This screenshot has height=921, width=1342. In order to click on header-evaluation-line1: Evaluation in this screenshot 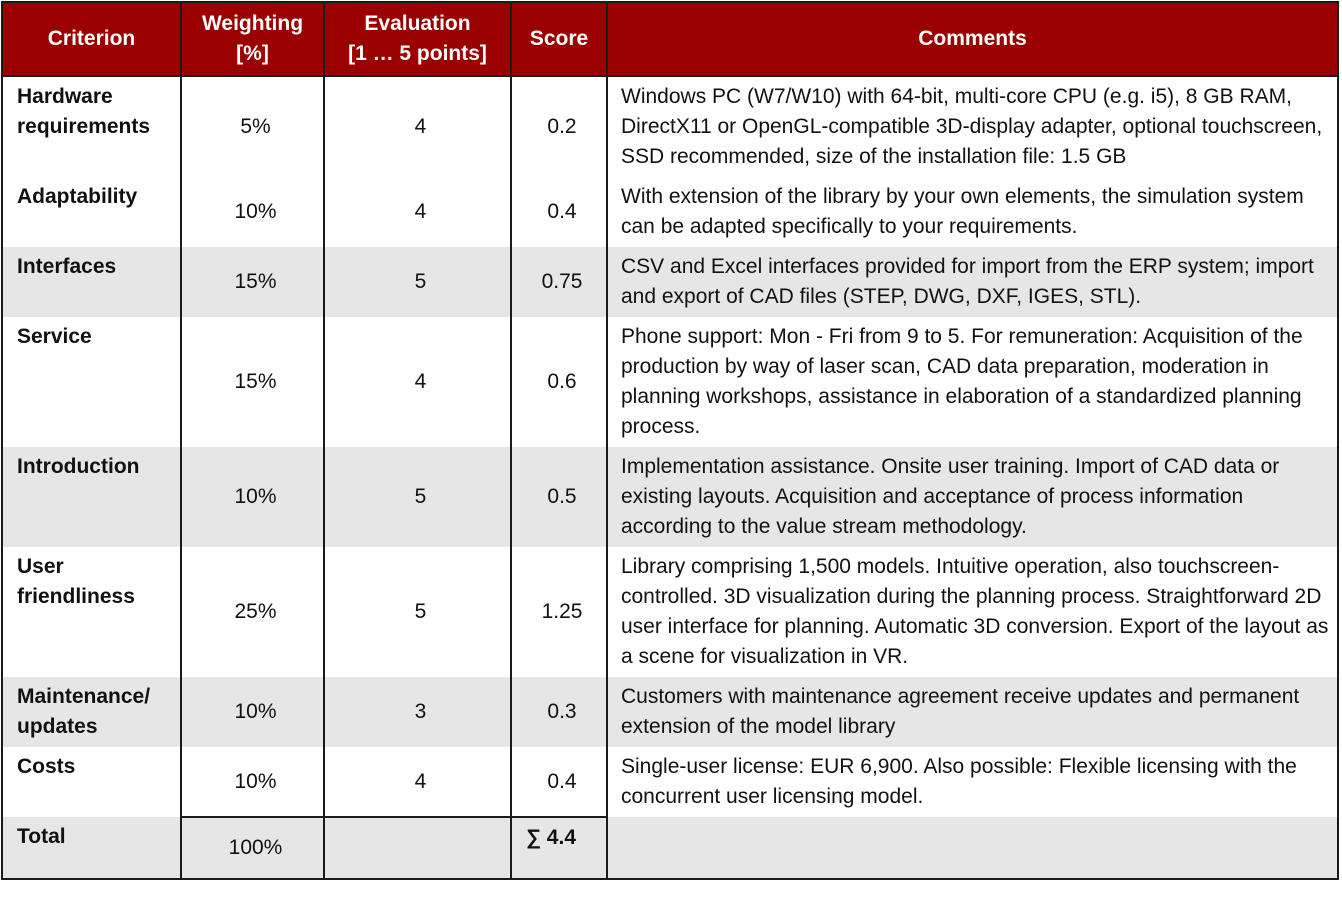, I will do `click(417, 23)`.